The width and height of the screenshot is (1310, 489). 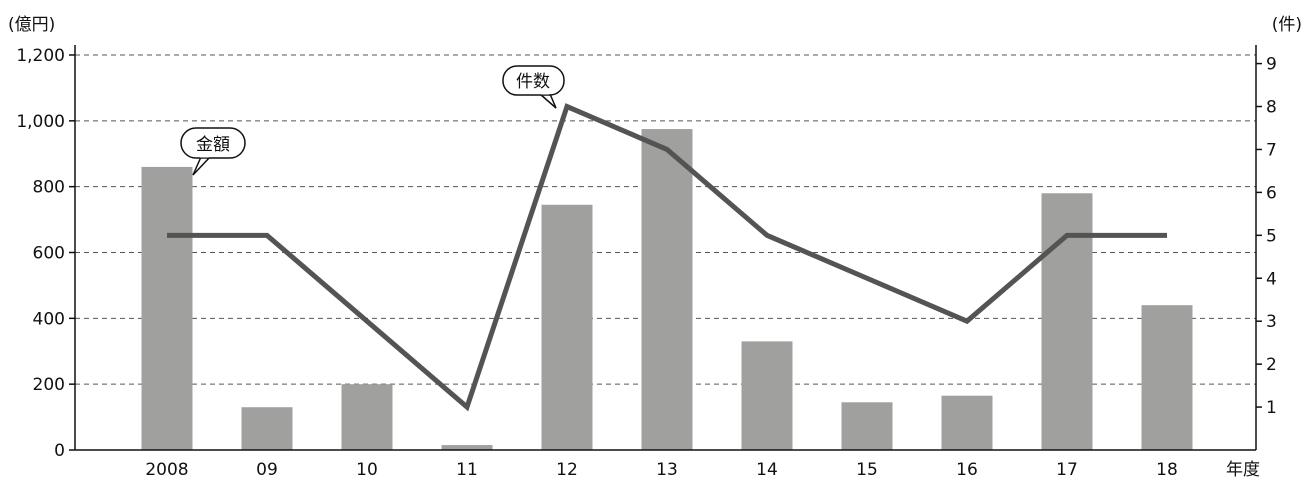 What do you see at coordinates (40, 122) in the screenshot?
I see `left-tick-label: 1,000` at bounding box center [40, 122].